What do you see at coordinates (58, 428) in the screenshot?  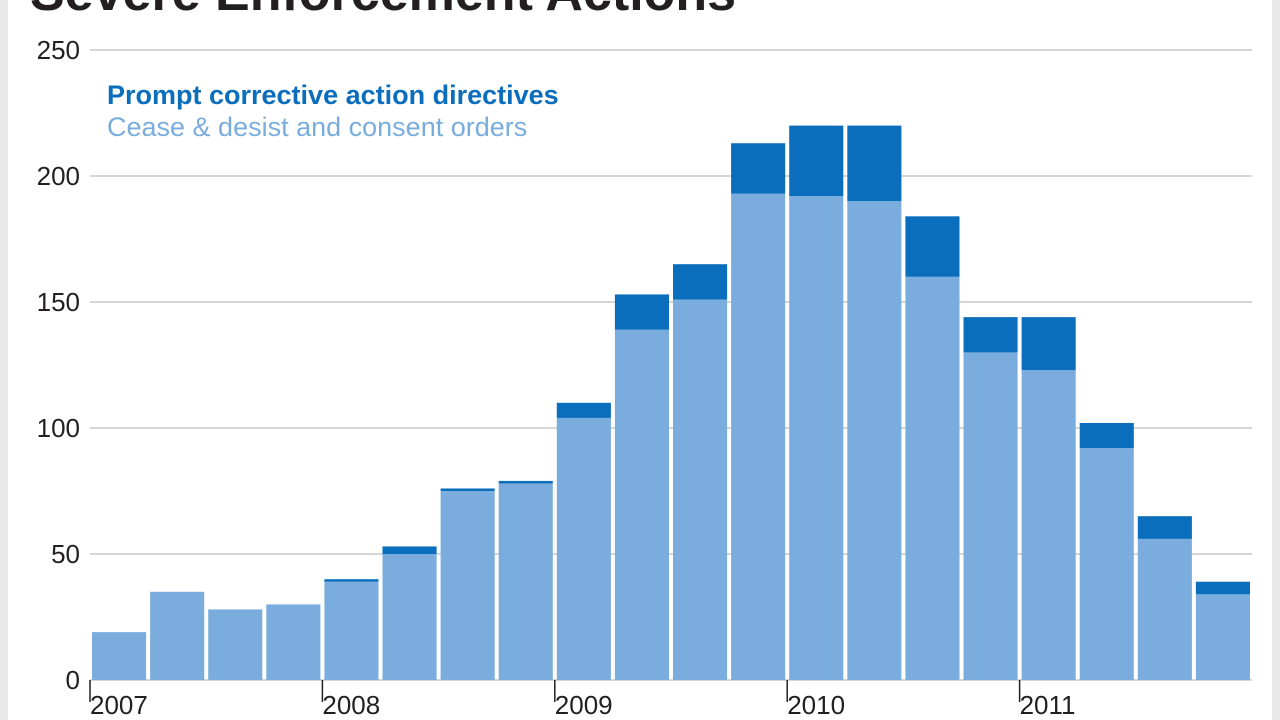 I see `y-tick-label-100: 100` at bounding box center [58, 428].